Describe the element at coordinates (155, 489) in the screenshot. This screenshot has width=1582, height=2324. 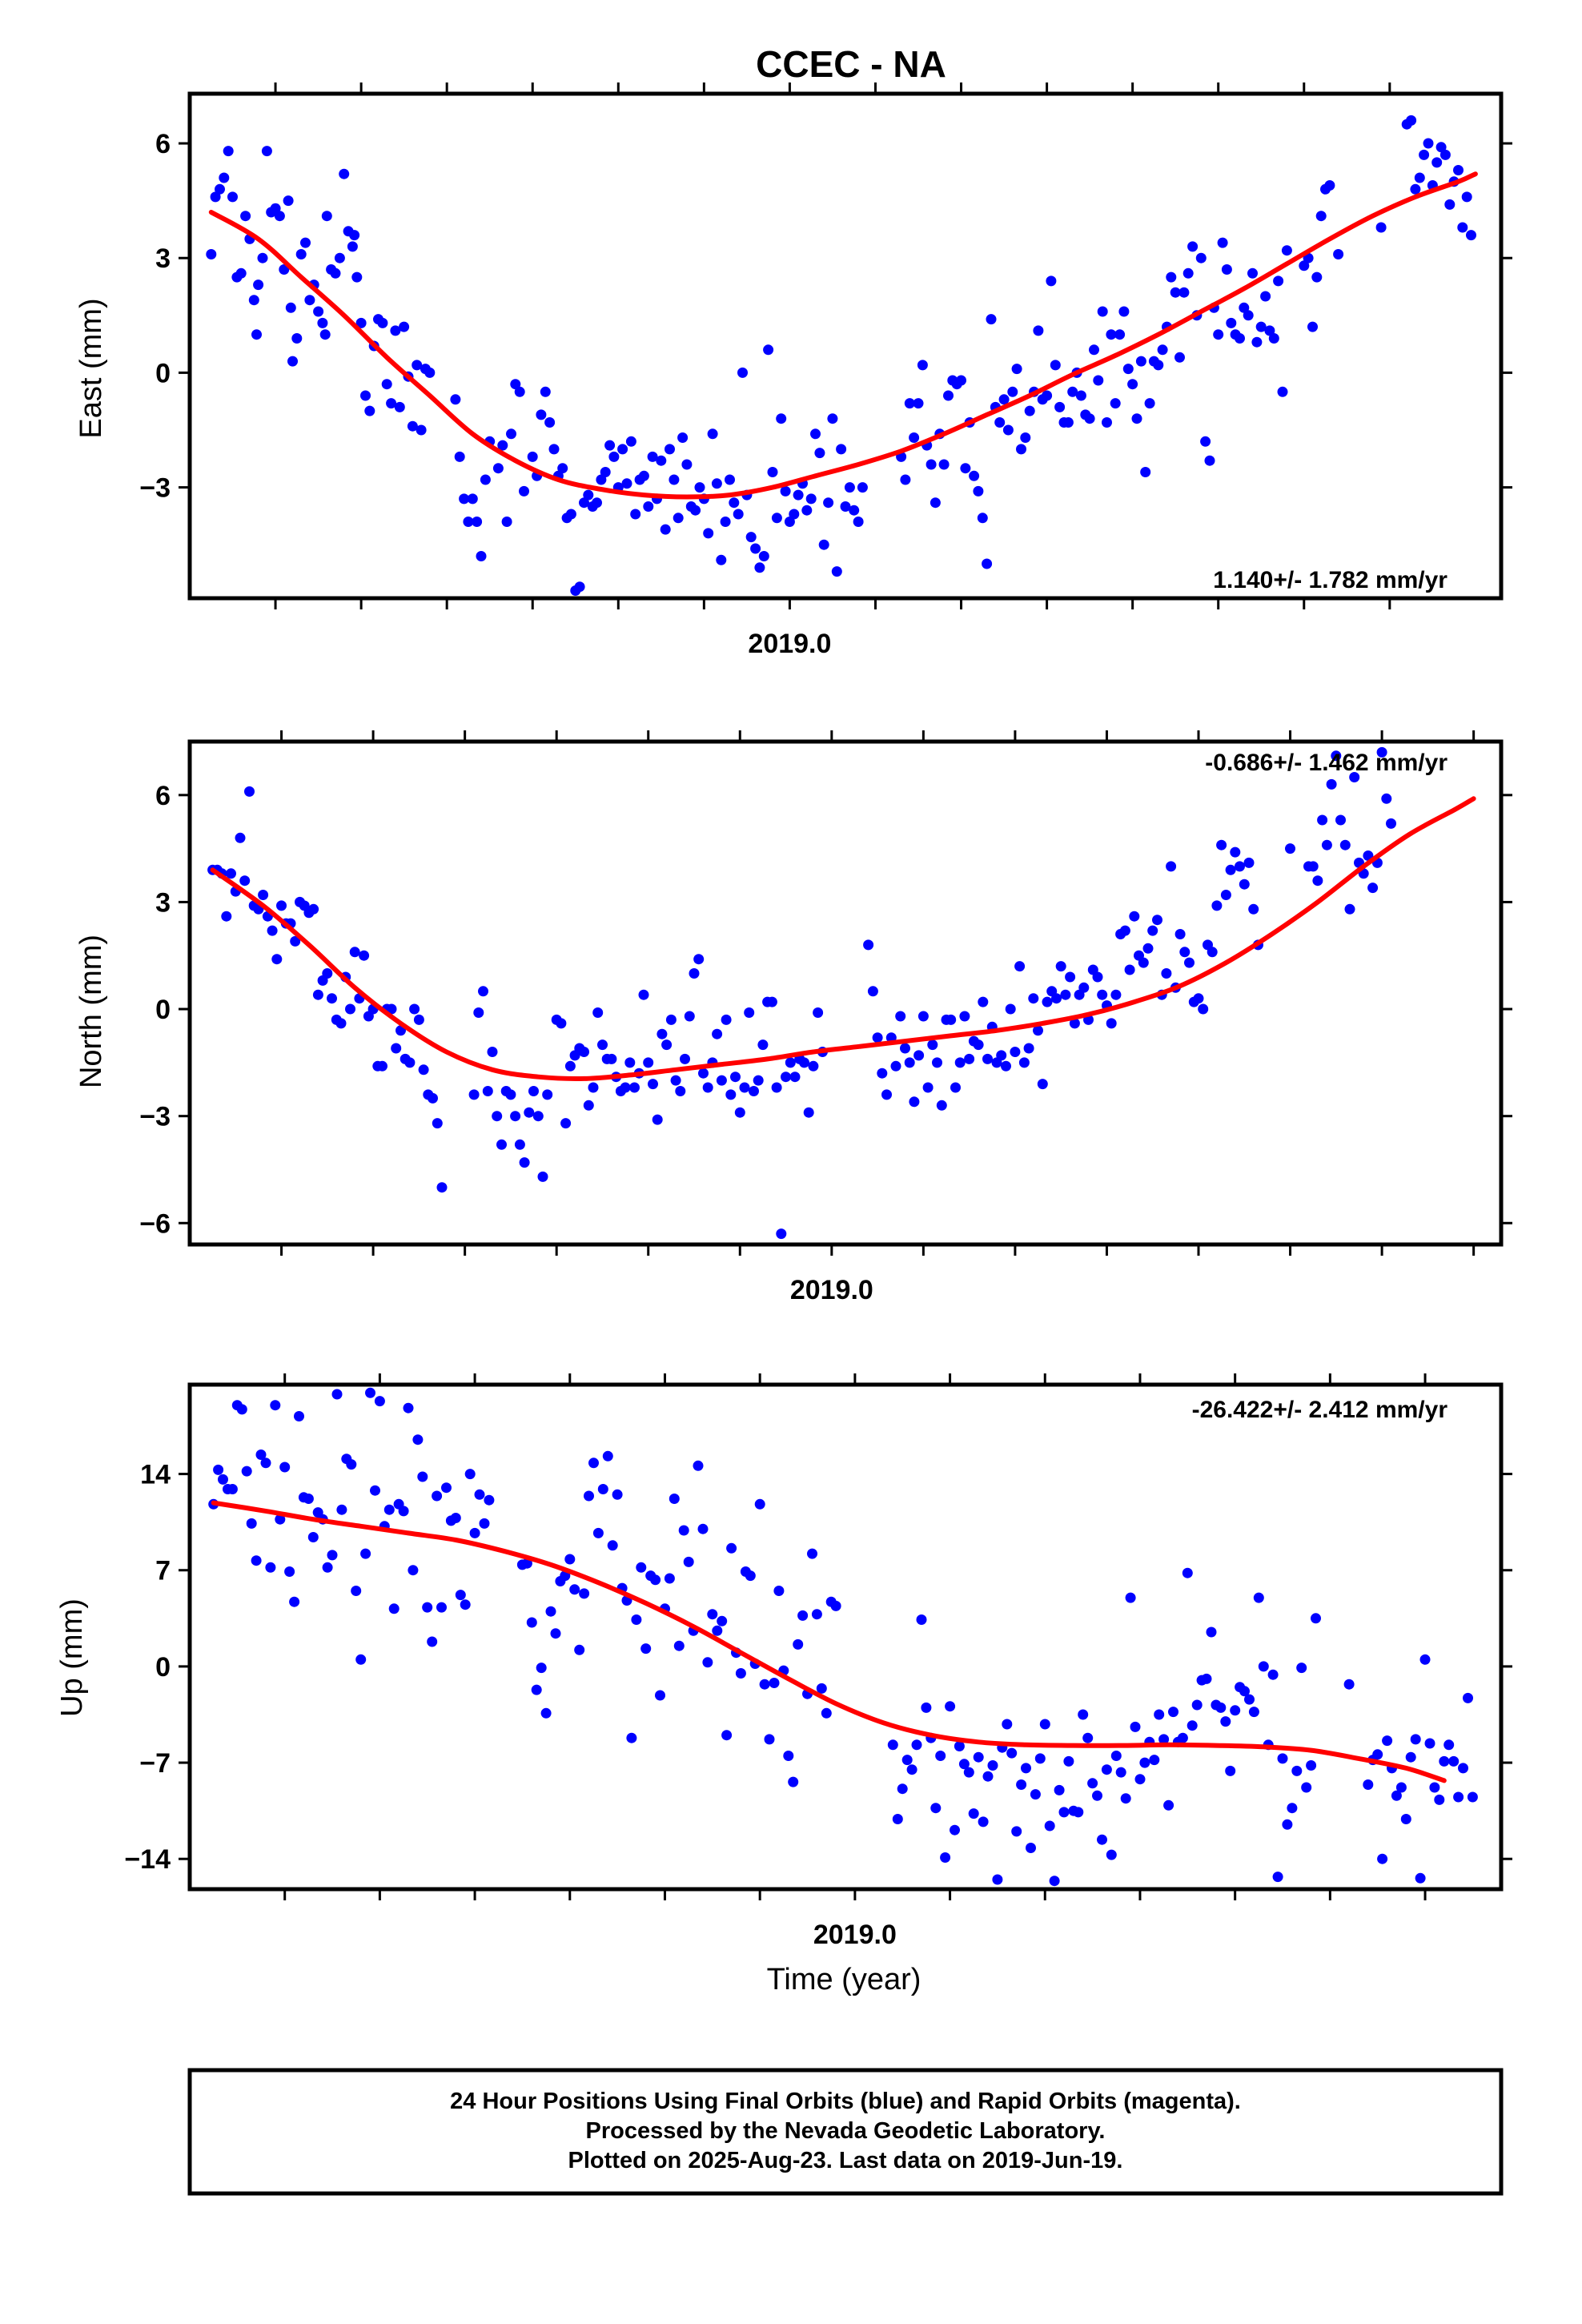
I see `east-ytick-label: −3` at that location.